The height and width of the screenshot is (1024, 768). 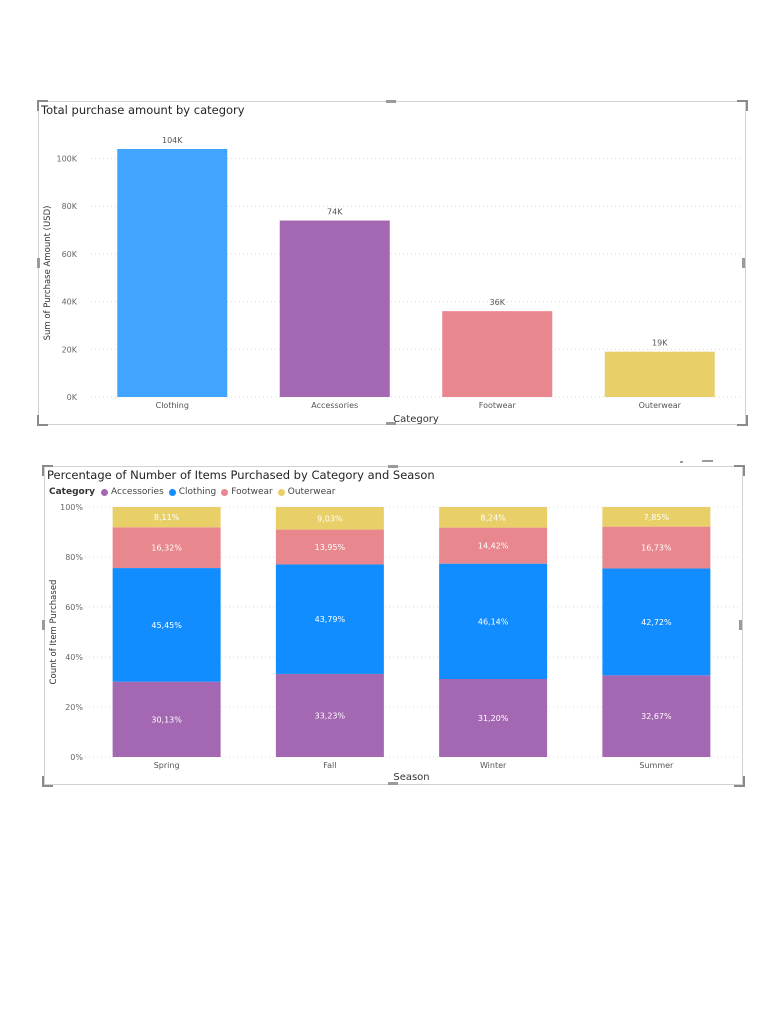 I want to click on legend-label: Accessories, so click(x=137, y=492).